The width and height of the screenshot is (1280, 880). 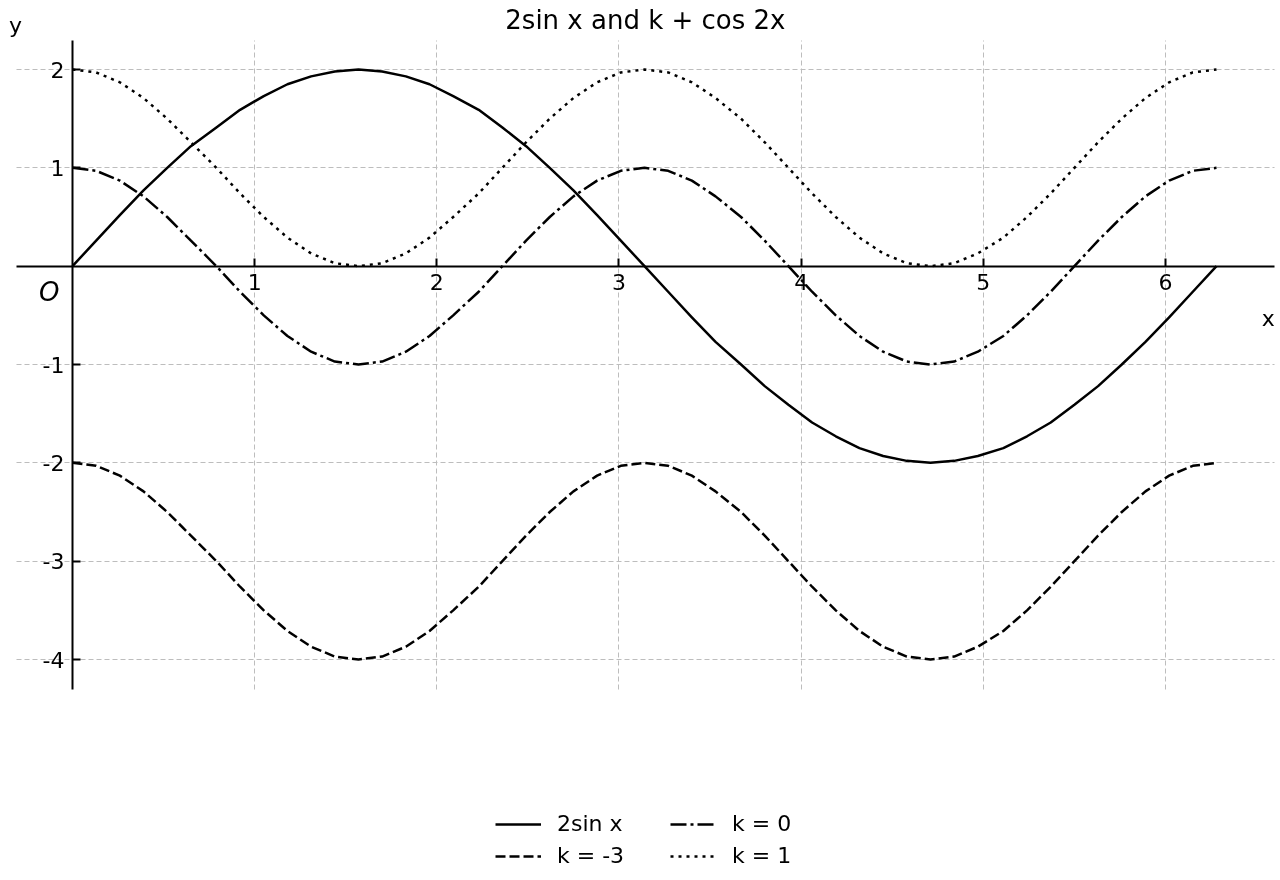 What do you see at coordinates (591, 855) in the screenshot?
I see `legend-label: k = -3` at bounding box center [591, 855].